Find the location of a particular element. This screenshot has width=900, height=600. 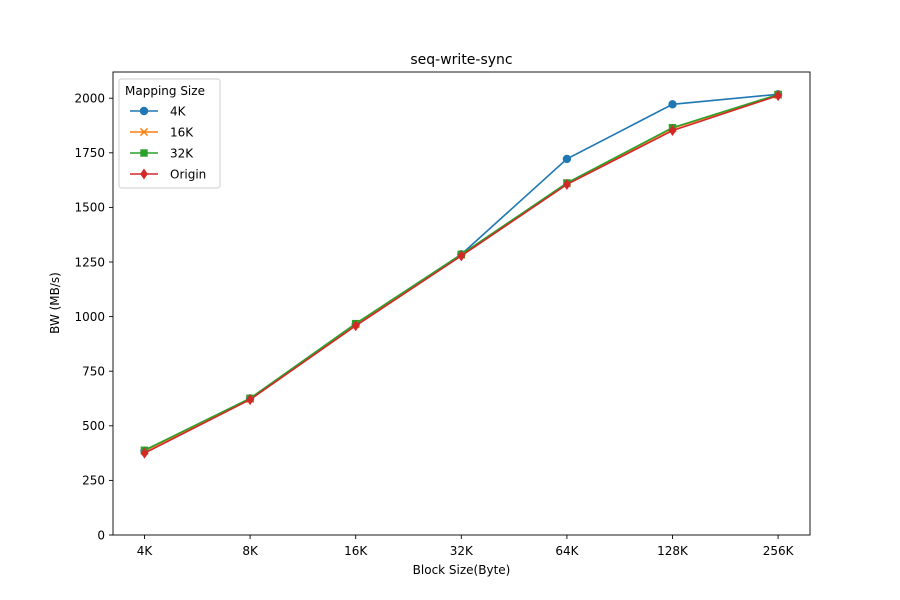

legend-marker-32k is located at coordinates (144, 153).